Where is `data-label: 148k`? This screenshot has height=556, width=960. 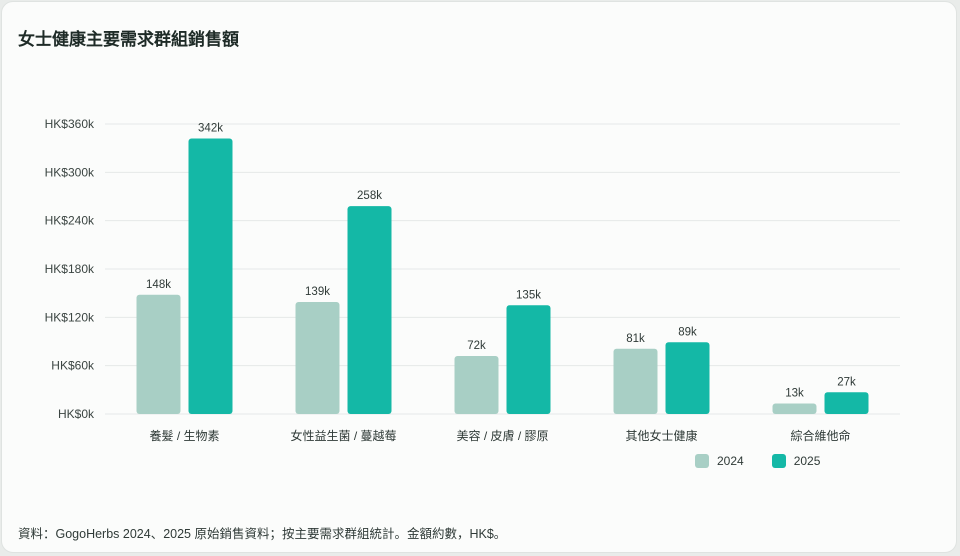
data-label: 148k is located at coordinates (158, 285).